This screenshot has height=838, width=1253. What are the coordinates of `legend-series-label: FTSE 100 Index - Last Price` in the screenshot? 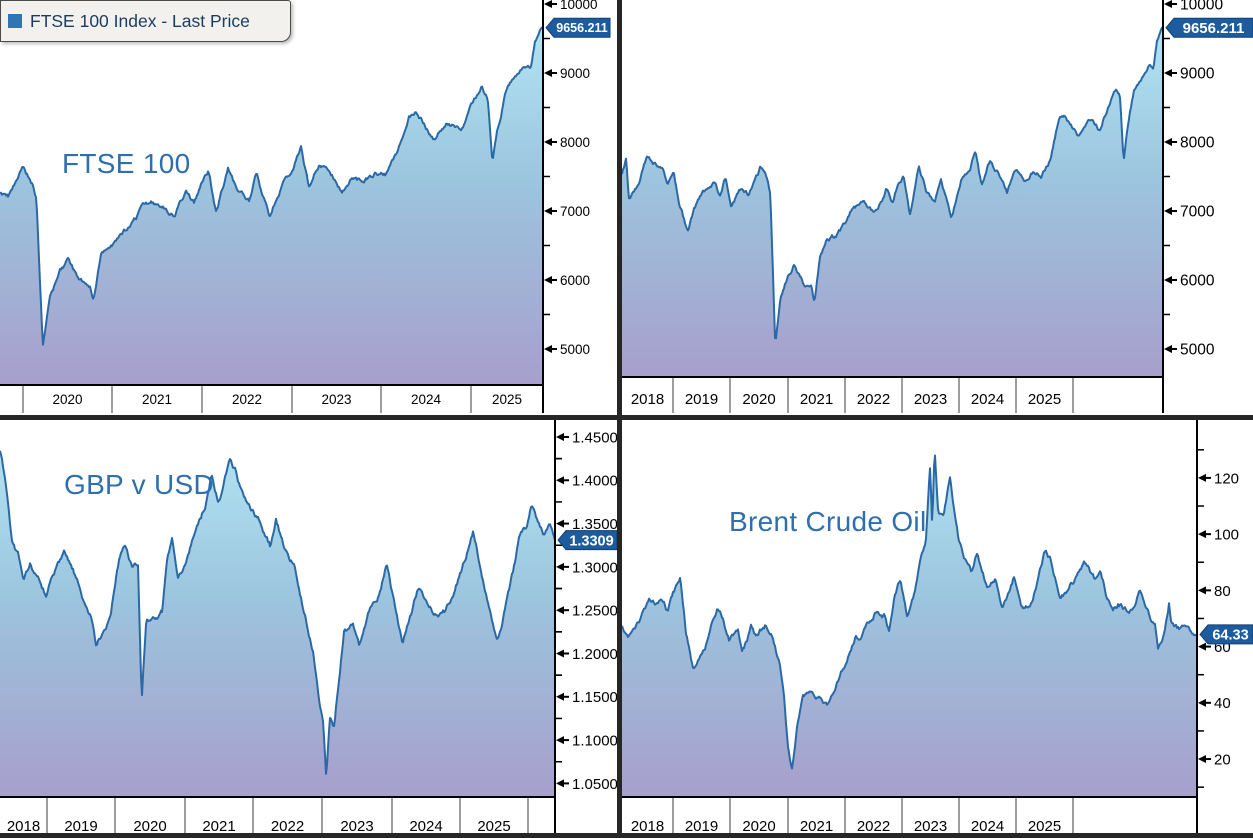 It's located at (140, 20).